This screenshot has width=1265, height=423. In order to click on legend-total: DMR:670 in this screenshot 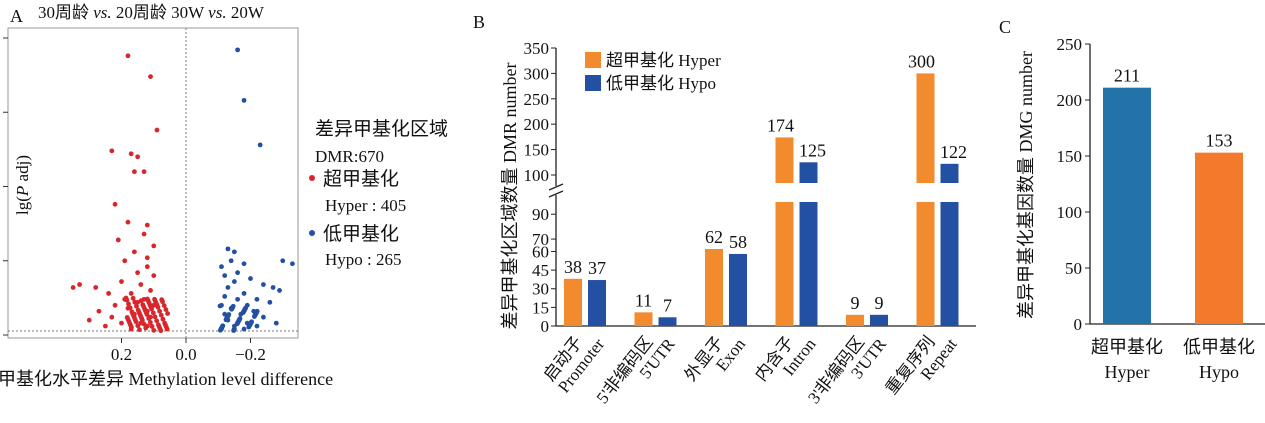, I will do `click(349, 156)`.